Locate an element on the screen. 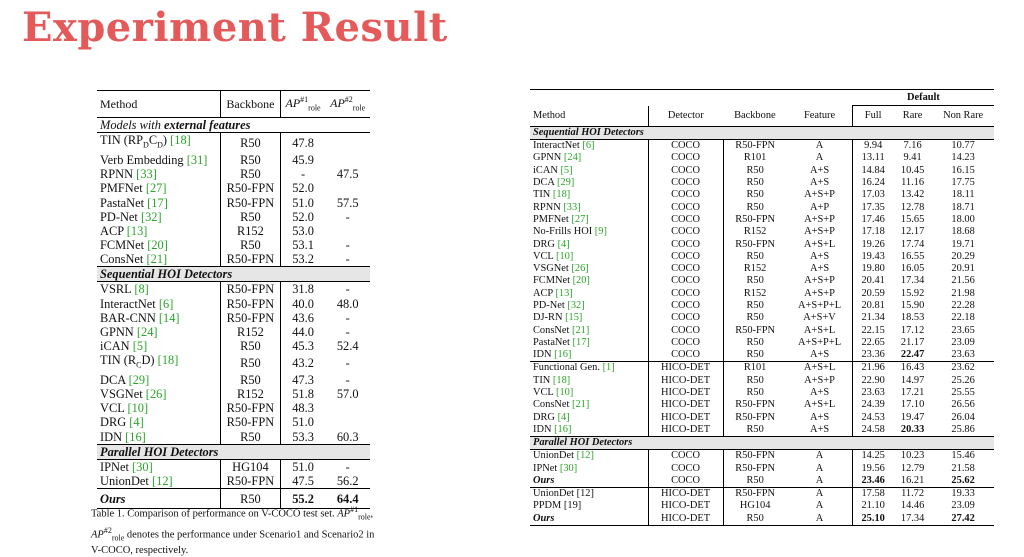 The image size is (1024, 557). feature-cell: A is located at coordinates (820, 146).